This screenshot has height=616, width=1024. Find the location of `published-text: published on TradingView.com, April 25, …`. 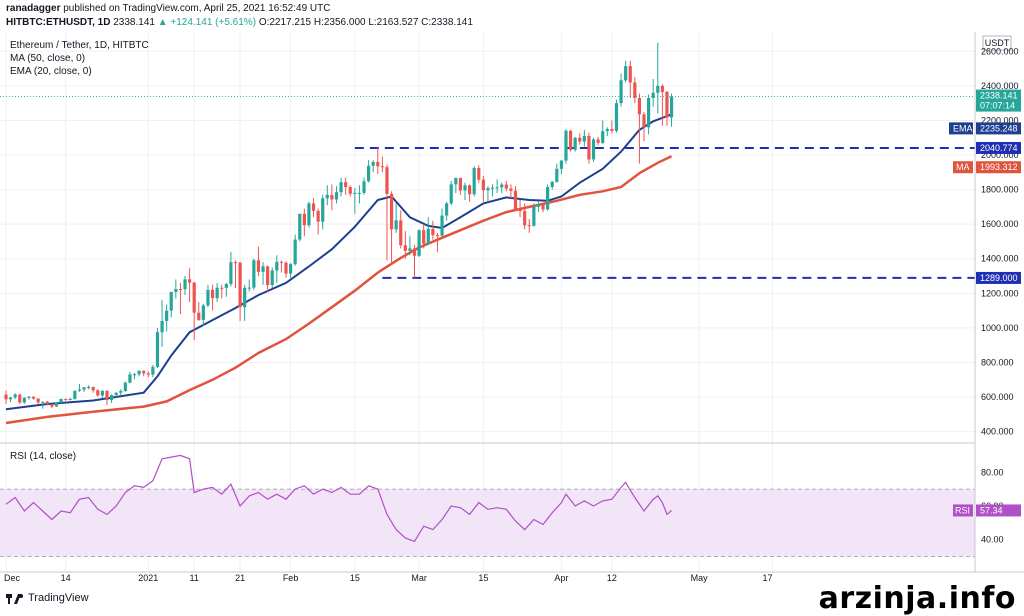

published-text: published on TradingView.com, April 25, … is located at coordinates (197, 8).